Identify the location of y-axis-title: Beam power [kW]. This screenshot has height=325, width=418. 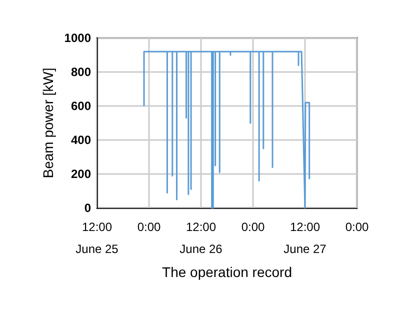
(48, 123).